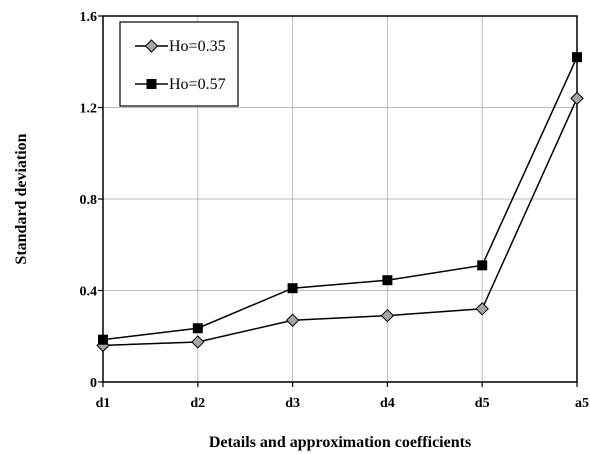  What do you see at coordinates (197, 46) in the screenshot?
I see `legend-label-ho035: Ho=0.35` at bounding box center [197, 46].